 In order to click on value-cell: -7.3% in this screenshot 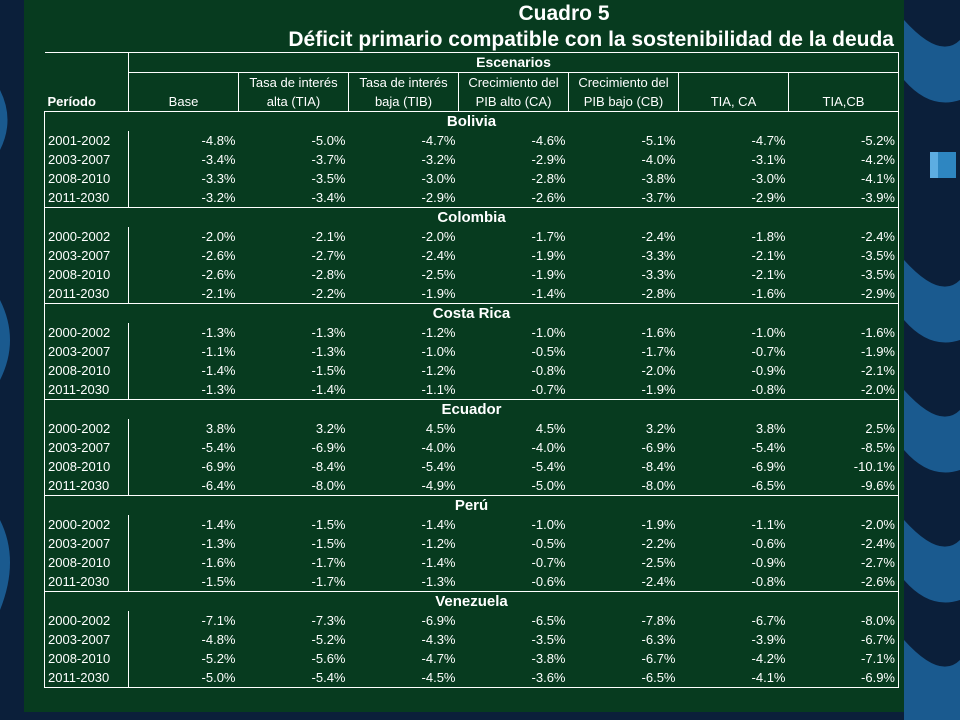, I will do `click(328, 620)`.